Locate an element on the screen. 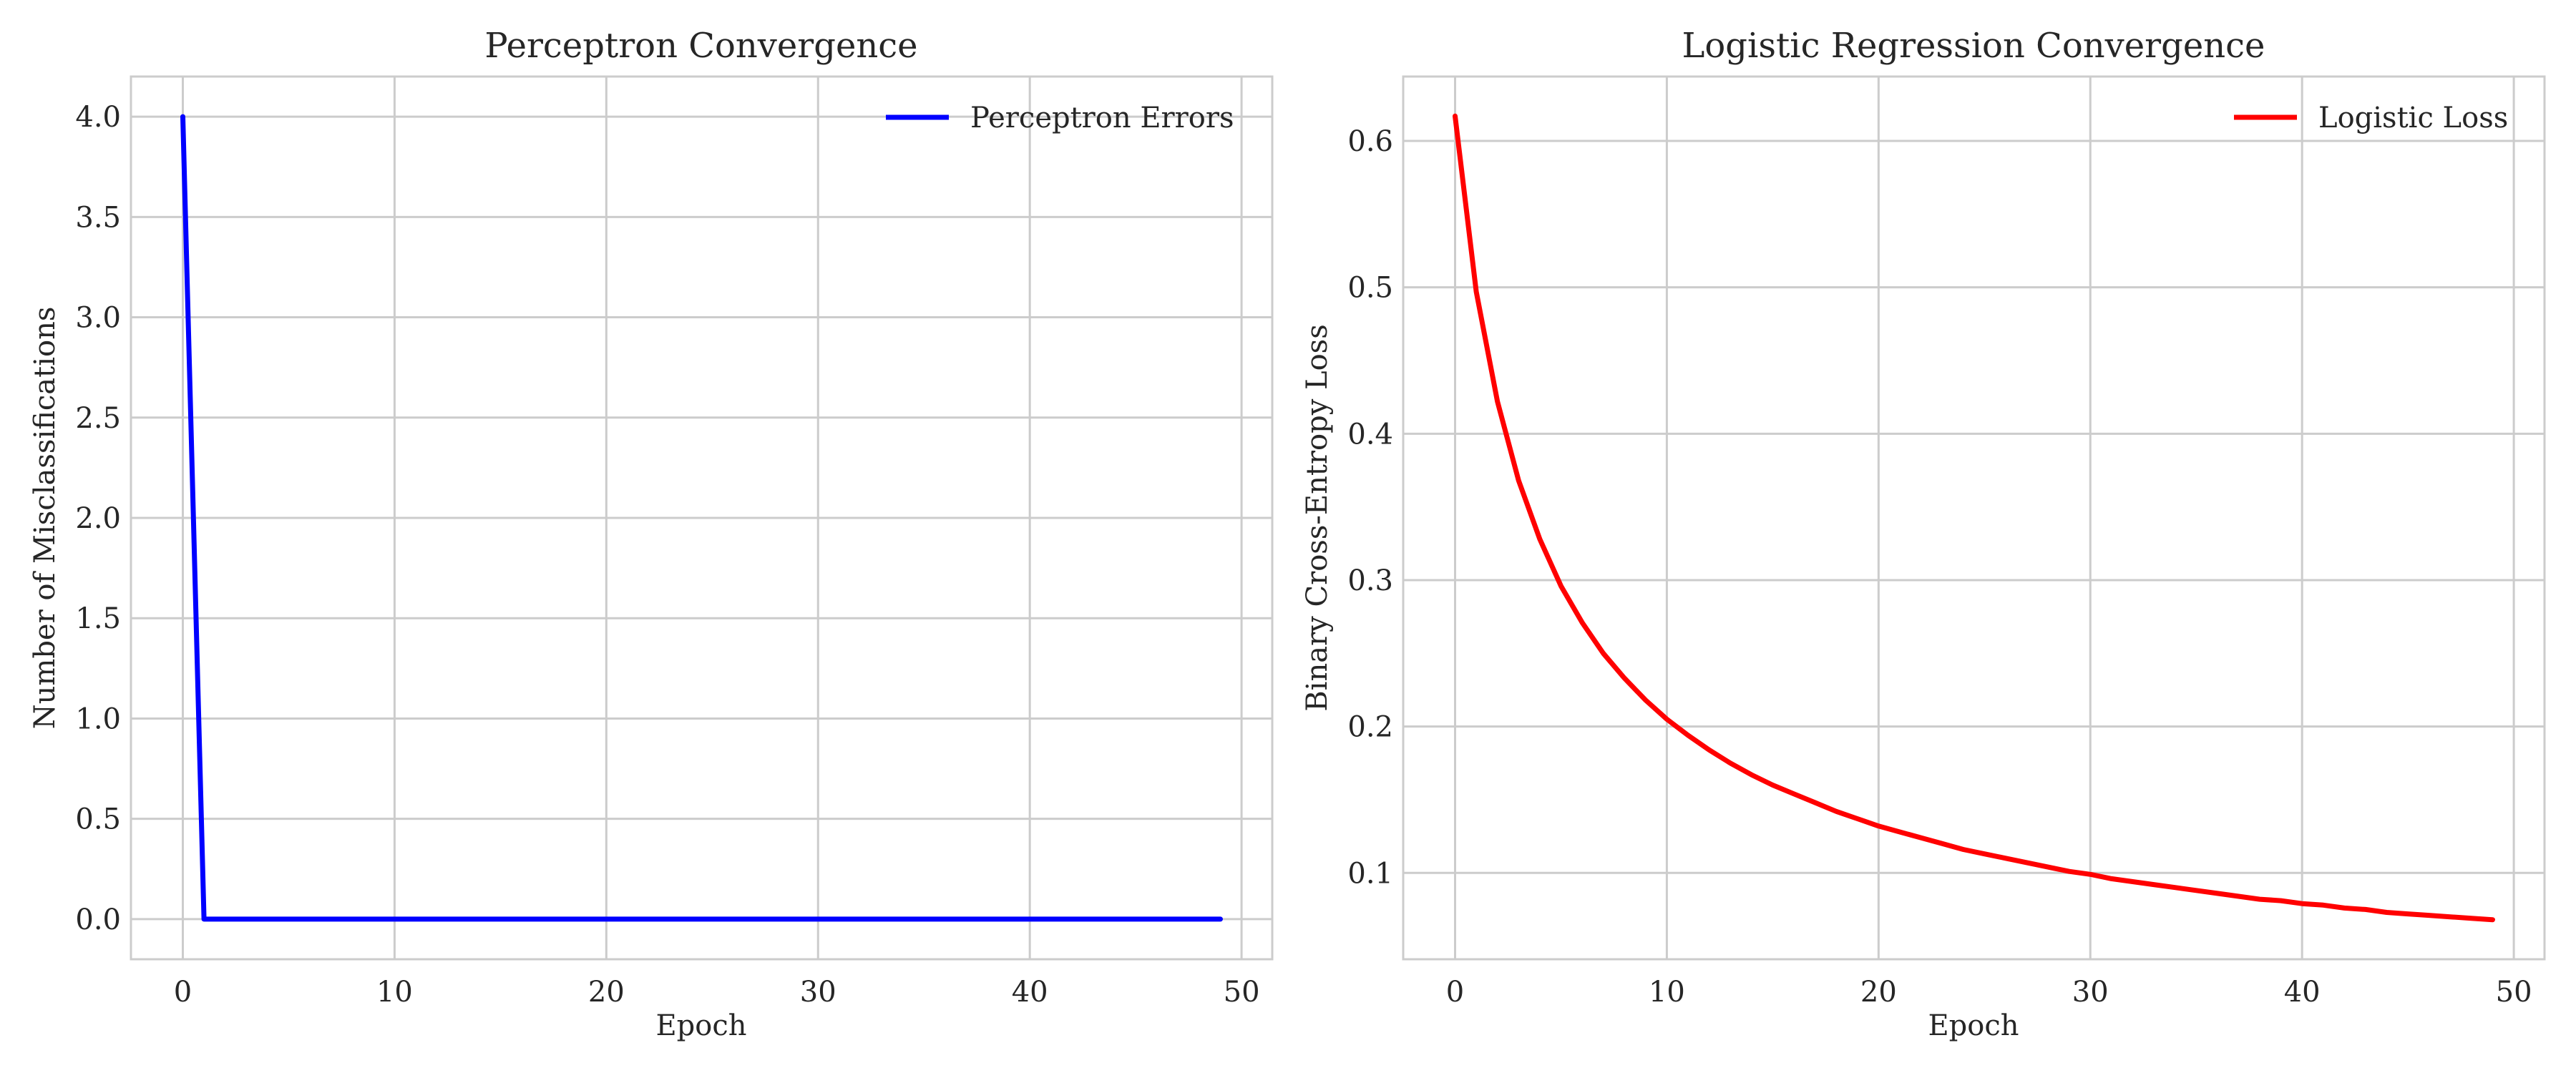 This screenshot has height=1073, width=2576. perceptron-y-tick-label: 2.0 is located at coordinates (98, 518).